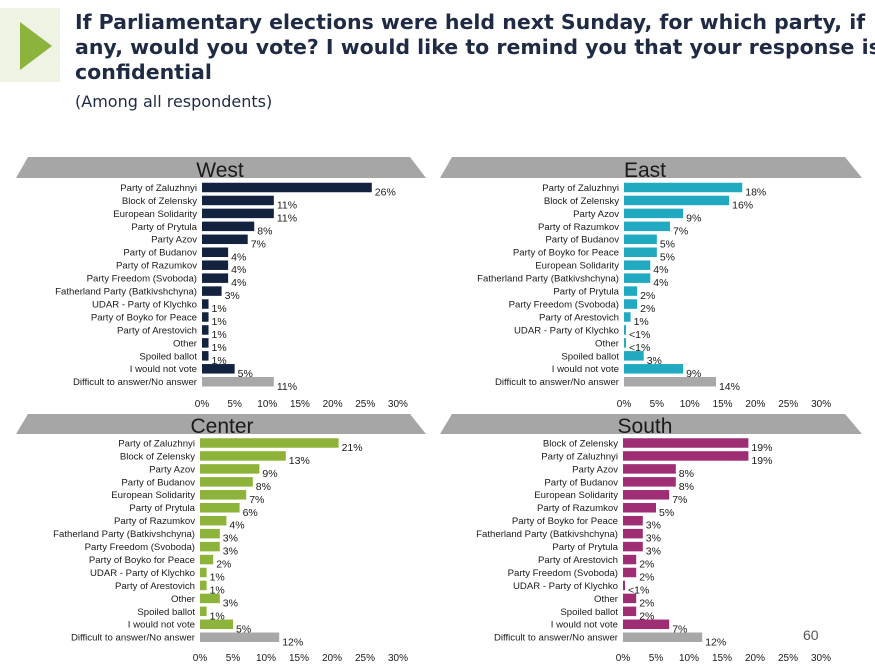 This screenshot has width=875, height=665. Describe the element at coordinates (811, 635) in the screenshot. I see `page-number: 60` at that location.